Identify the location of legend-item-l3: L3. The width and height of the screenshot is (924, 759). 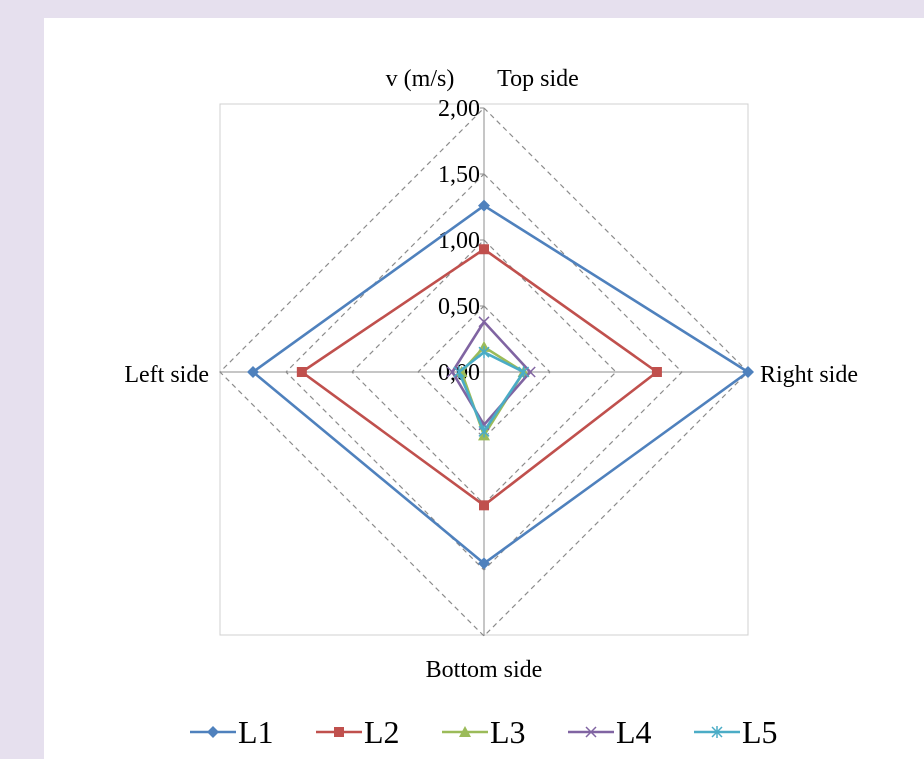
(484, 732).